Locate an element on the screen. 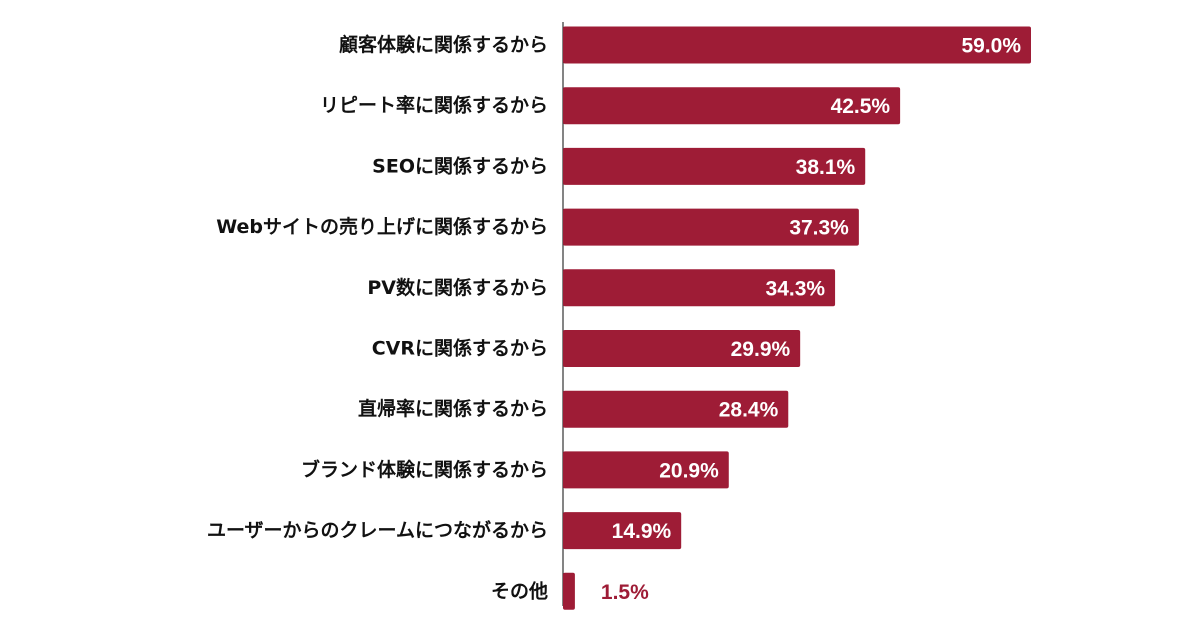  category-label: CVRに関係するから is located at coordinates (460, 348).